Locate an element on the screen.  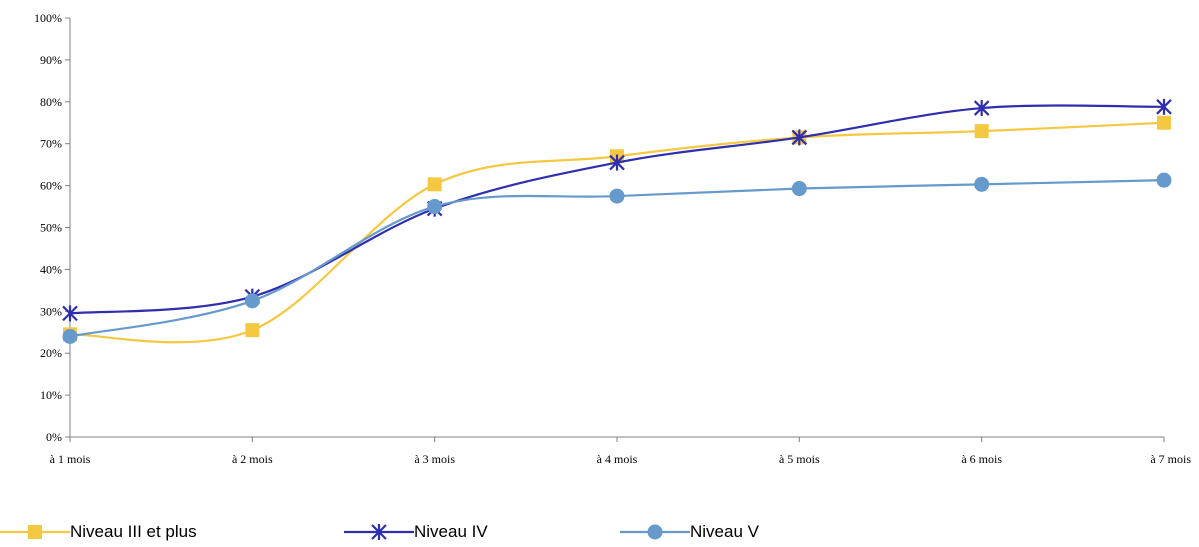
x-tick-label: à 2 mois is located at coordinates (252, 459).